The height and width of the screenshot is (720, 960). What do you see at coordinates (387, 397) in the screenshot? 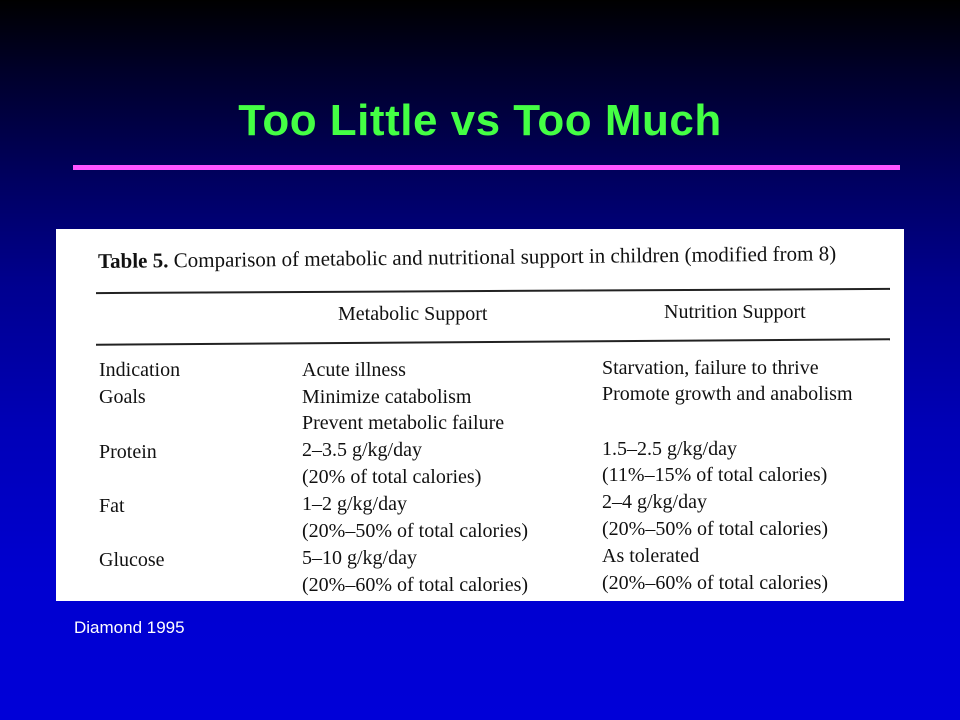
I see `cell-metabolic-goals-1: Minimize catabolism` at bounding box center [387, 397].